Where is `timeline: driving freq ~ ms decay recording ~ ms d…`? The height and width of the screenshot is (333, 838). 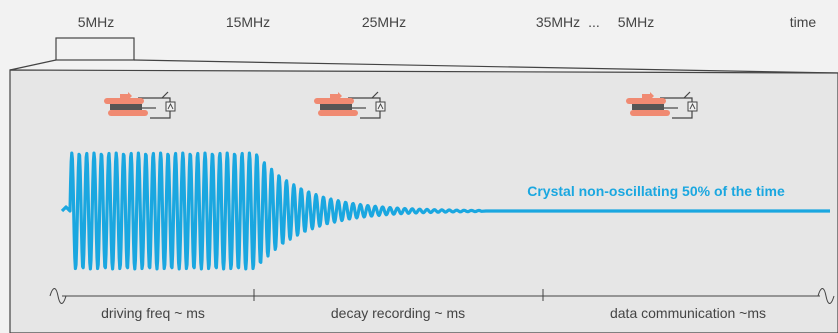 timeline: driving freq ~ ms decay recording ~ ms d… is located at coordinates (442, 304).